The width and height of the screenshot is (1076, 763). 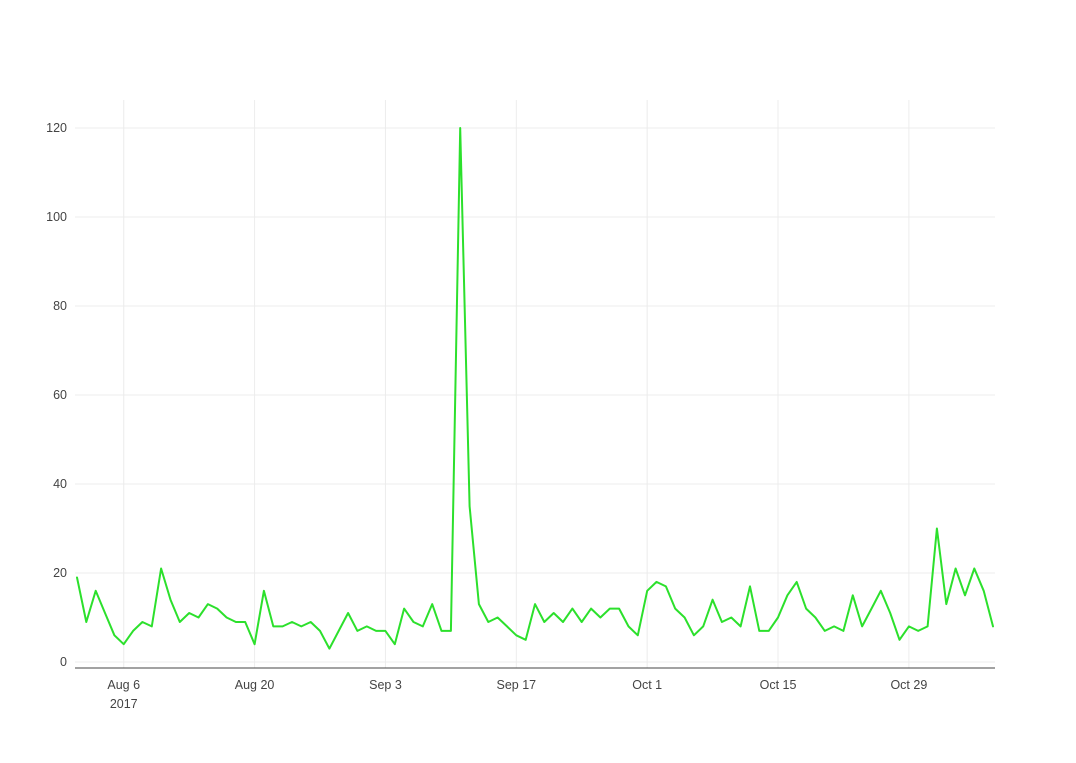 I want to click on y-tick-label: 120, so click(x=56, y=128).